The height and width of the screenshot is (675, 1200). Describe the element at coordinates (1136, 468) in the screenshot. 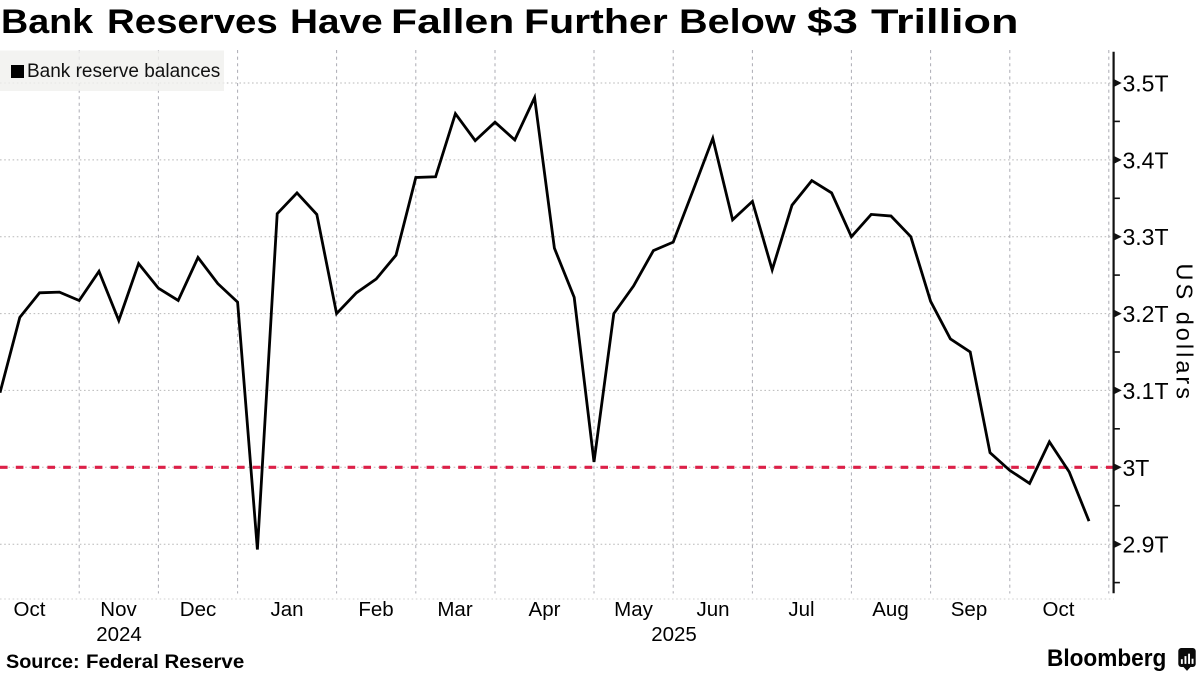

I see `svg-text: 3T` at that location.